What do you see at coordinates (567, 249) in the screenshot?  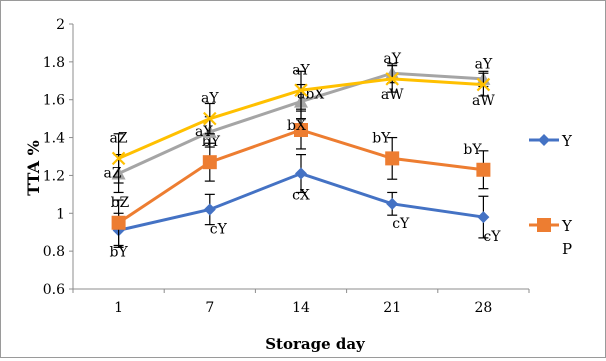 I see `legend-label: P` at bounding box center [567, 249].